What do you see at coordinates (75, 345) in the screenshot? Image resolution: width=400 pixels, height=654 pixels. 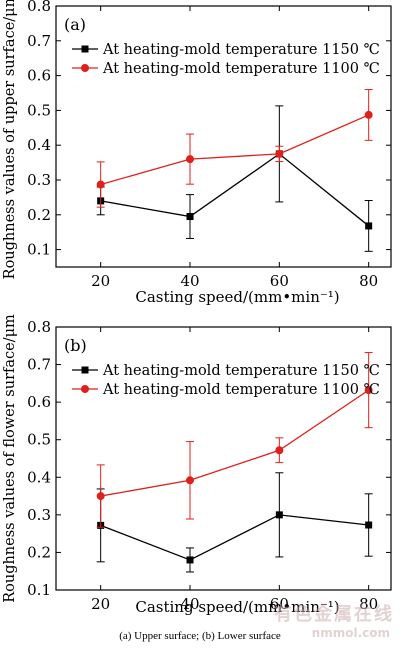 I see `panel-label: (b)` at bounding box center [75, 345].